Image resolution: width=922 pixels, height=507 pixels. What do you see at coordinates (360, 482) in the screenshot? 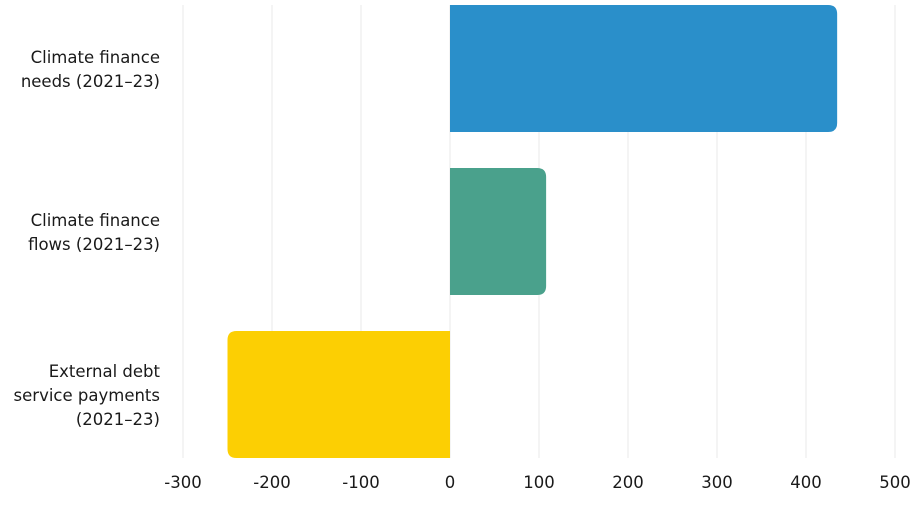
I see `x-tick-label: -100` at bounding box center [360, 482].